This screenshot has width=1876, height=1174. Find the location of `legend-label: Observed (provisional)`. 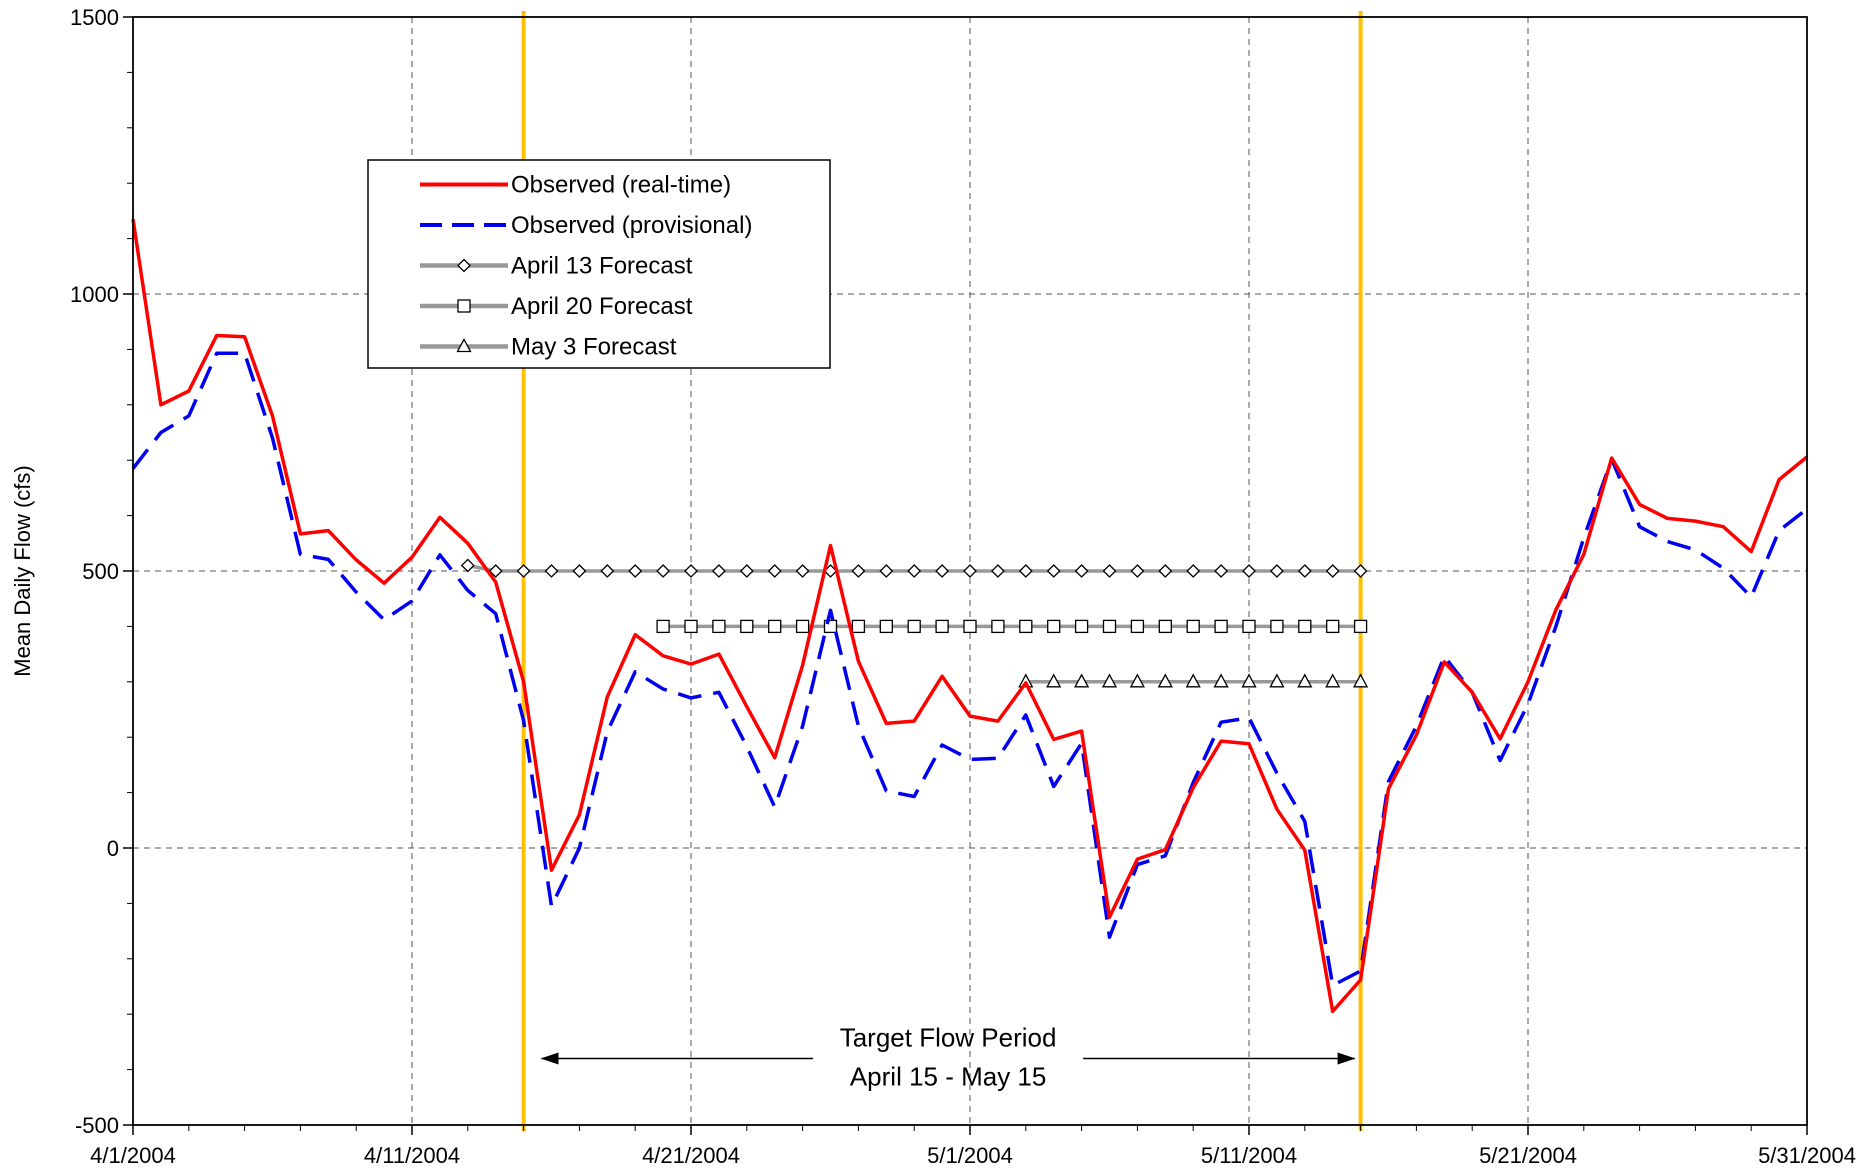

legend-label: Observed (provisional) is located at coordinates (631, 225).